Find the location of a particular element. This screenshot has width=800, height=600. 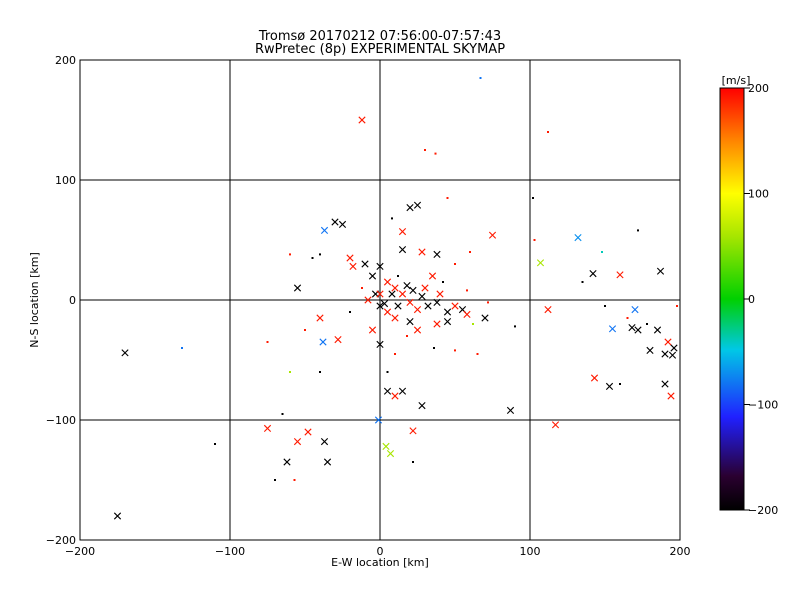

colorbar-tick-label: 100 is located at coordinates (758, 194).